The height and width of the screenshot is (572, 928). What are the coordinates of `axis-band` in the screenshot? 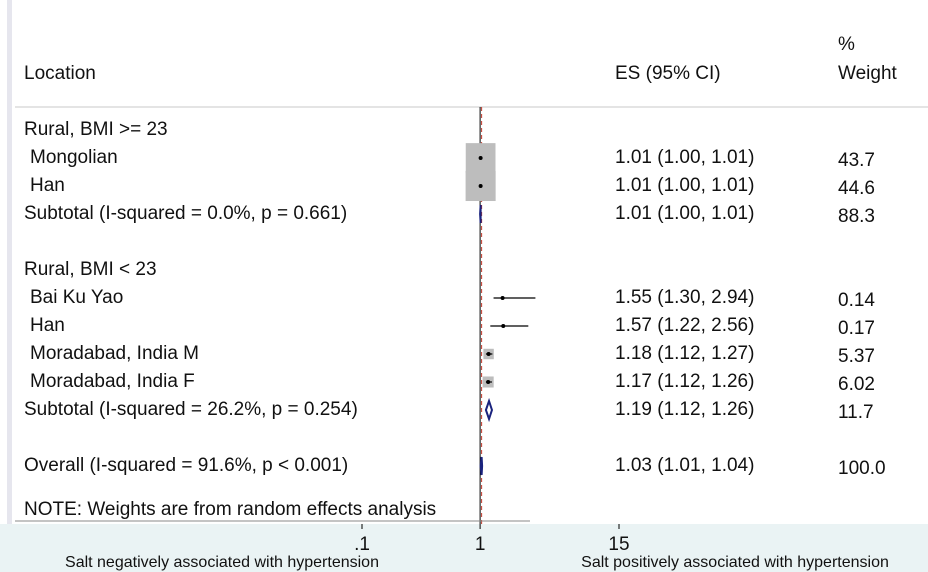 It's located at (464, 548).